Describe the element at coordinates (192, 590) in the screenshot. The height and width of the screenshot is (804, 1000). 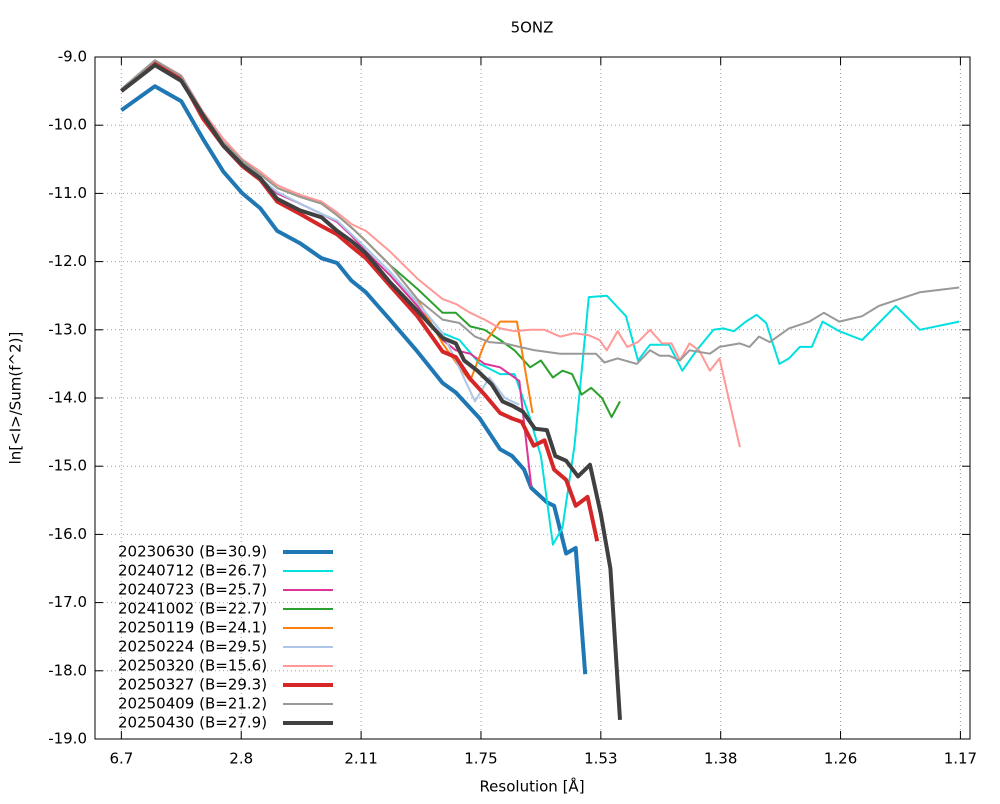
I see `legend-label: 20240723 (B=25.7)` at that location.